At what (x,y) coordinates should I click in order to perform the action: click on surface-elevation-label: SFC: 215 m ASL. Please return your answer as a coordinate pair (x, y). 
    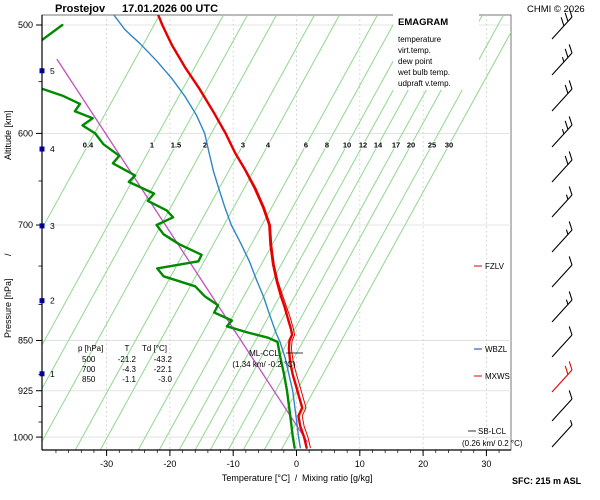
    Looking at the image, I should click on (547, 481).